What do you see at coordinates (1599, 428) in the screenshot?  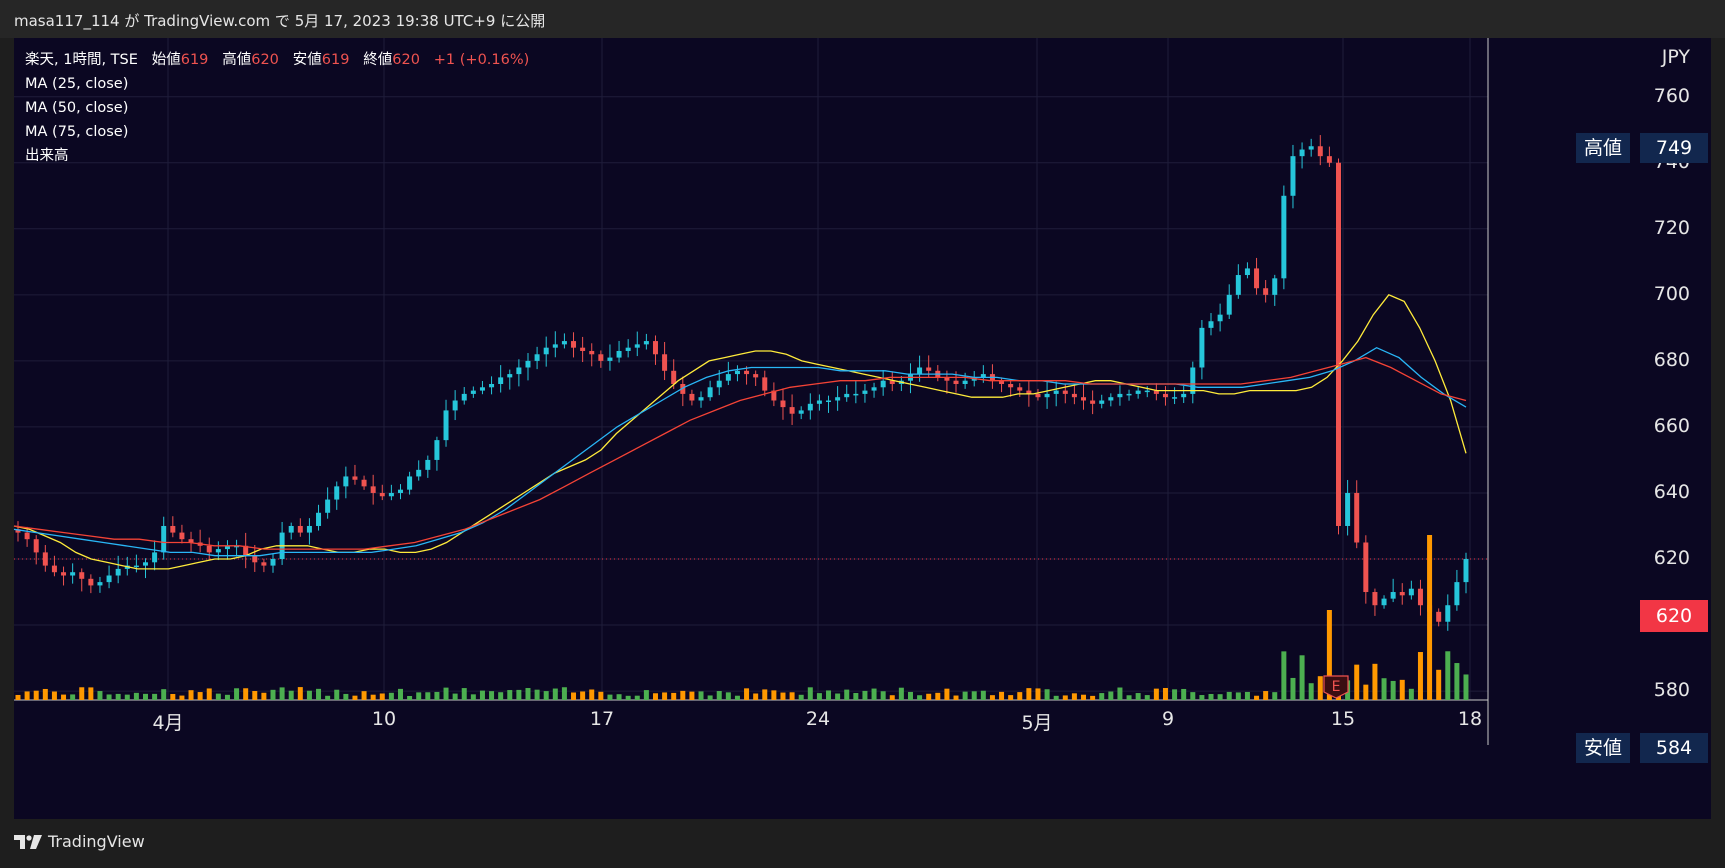 I see `price-axis-background` at bounding box center [1599, 428].